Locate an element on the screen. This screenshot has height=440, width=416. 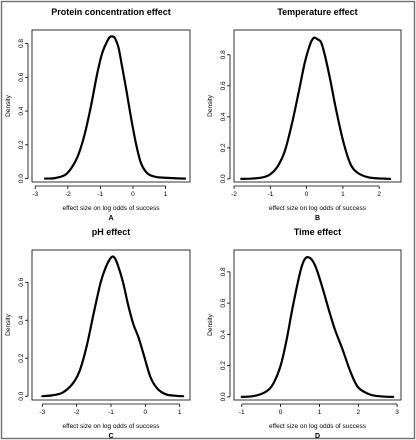
panel-title: Temperature effect is located at coordinates (317, 12).